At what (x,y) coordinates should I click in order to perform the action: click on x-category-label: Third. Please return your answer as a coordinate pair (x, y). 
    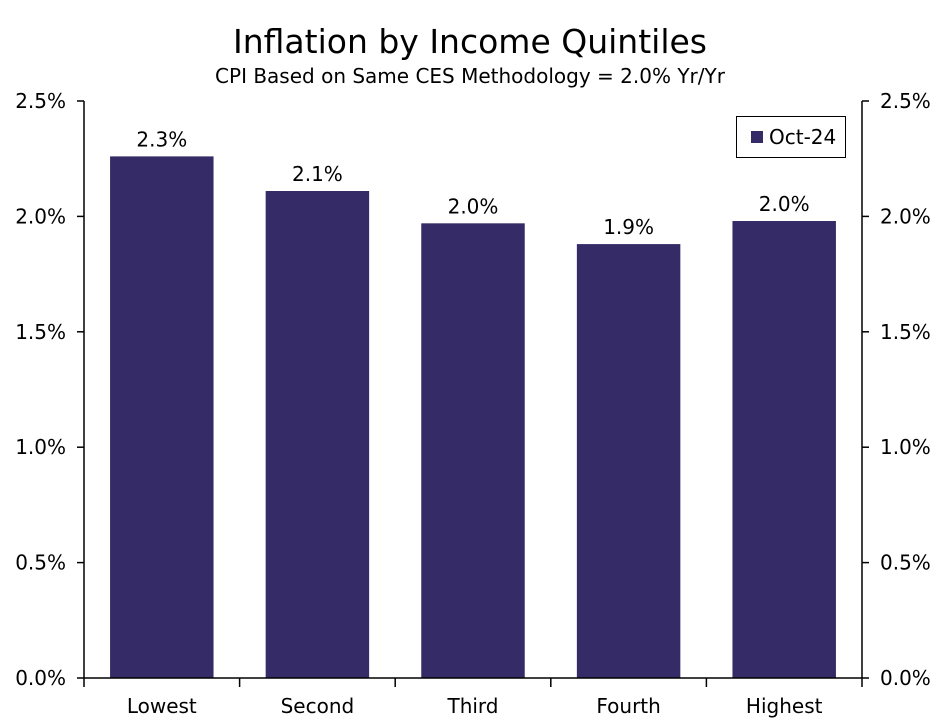
    Looking at the image, I should click on (472, 706).